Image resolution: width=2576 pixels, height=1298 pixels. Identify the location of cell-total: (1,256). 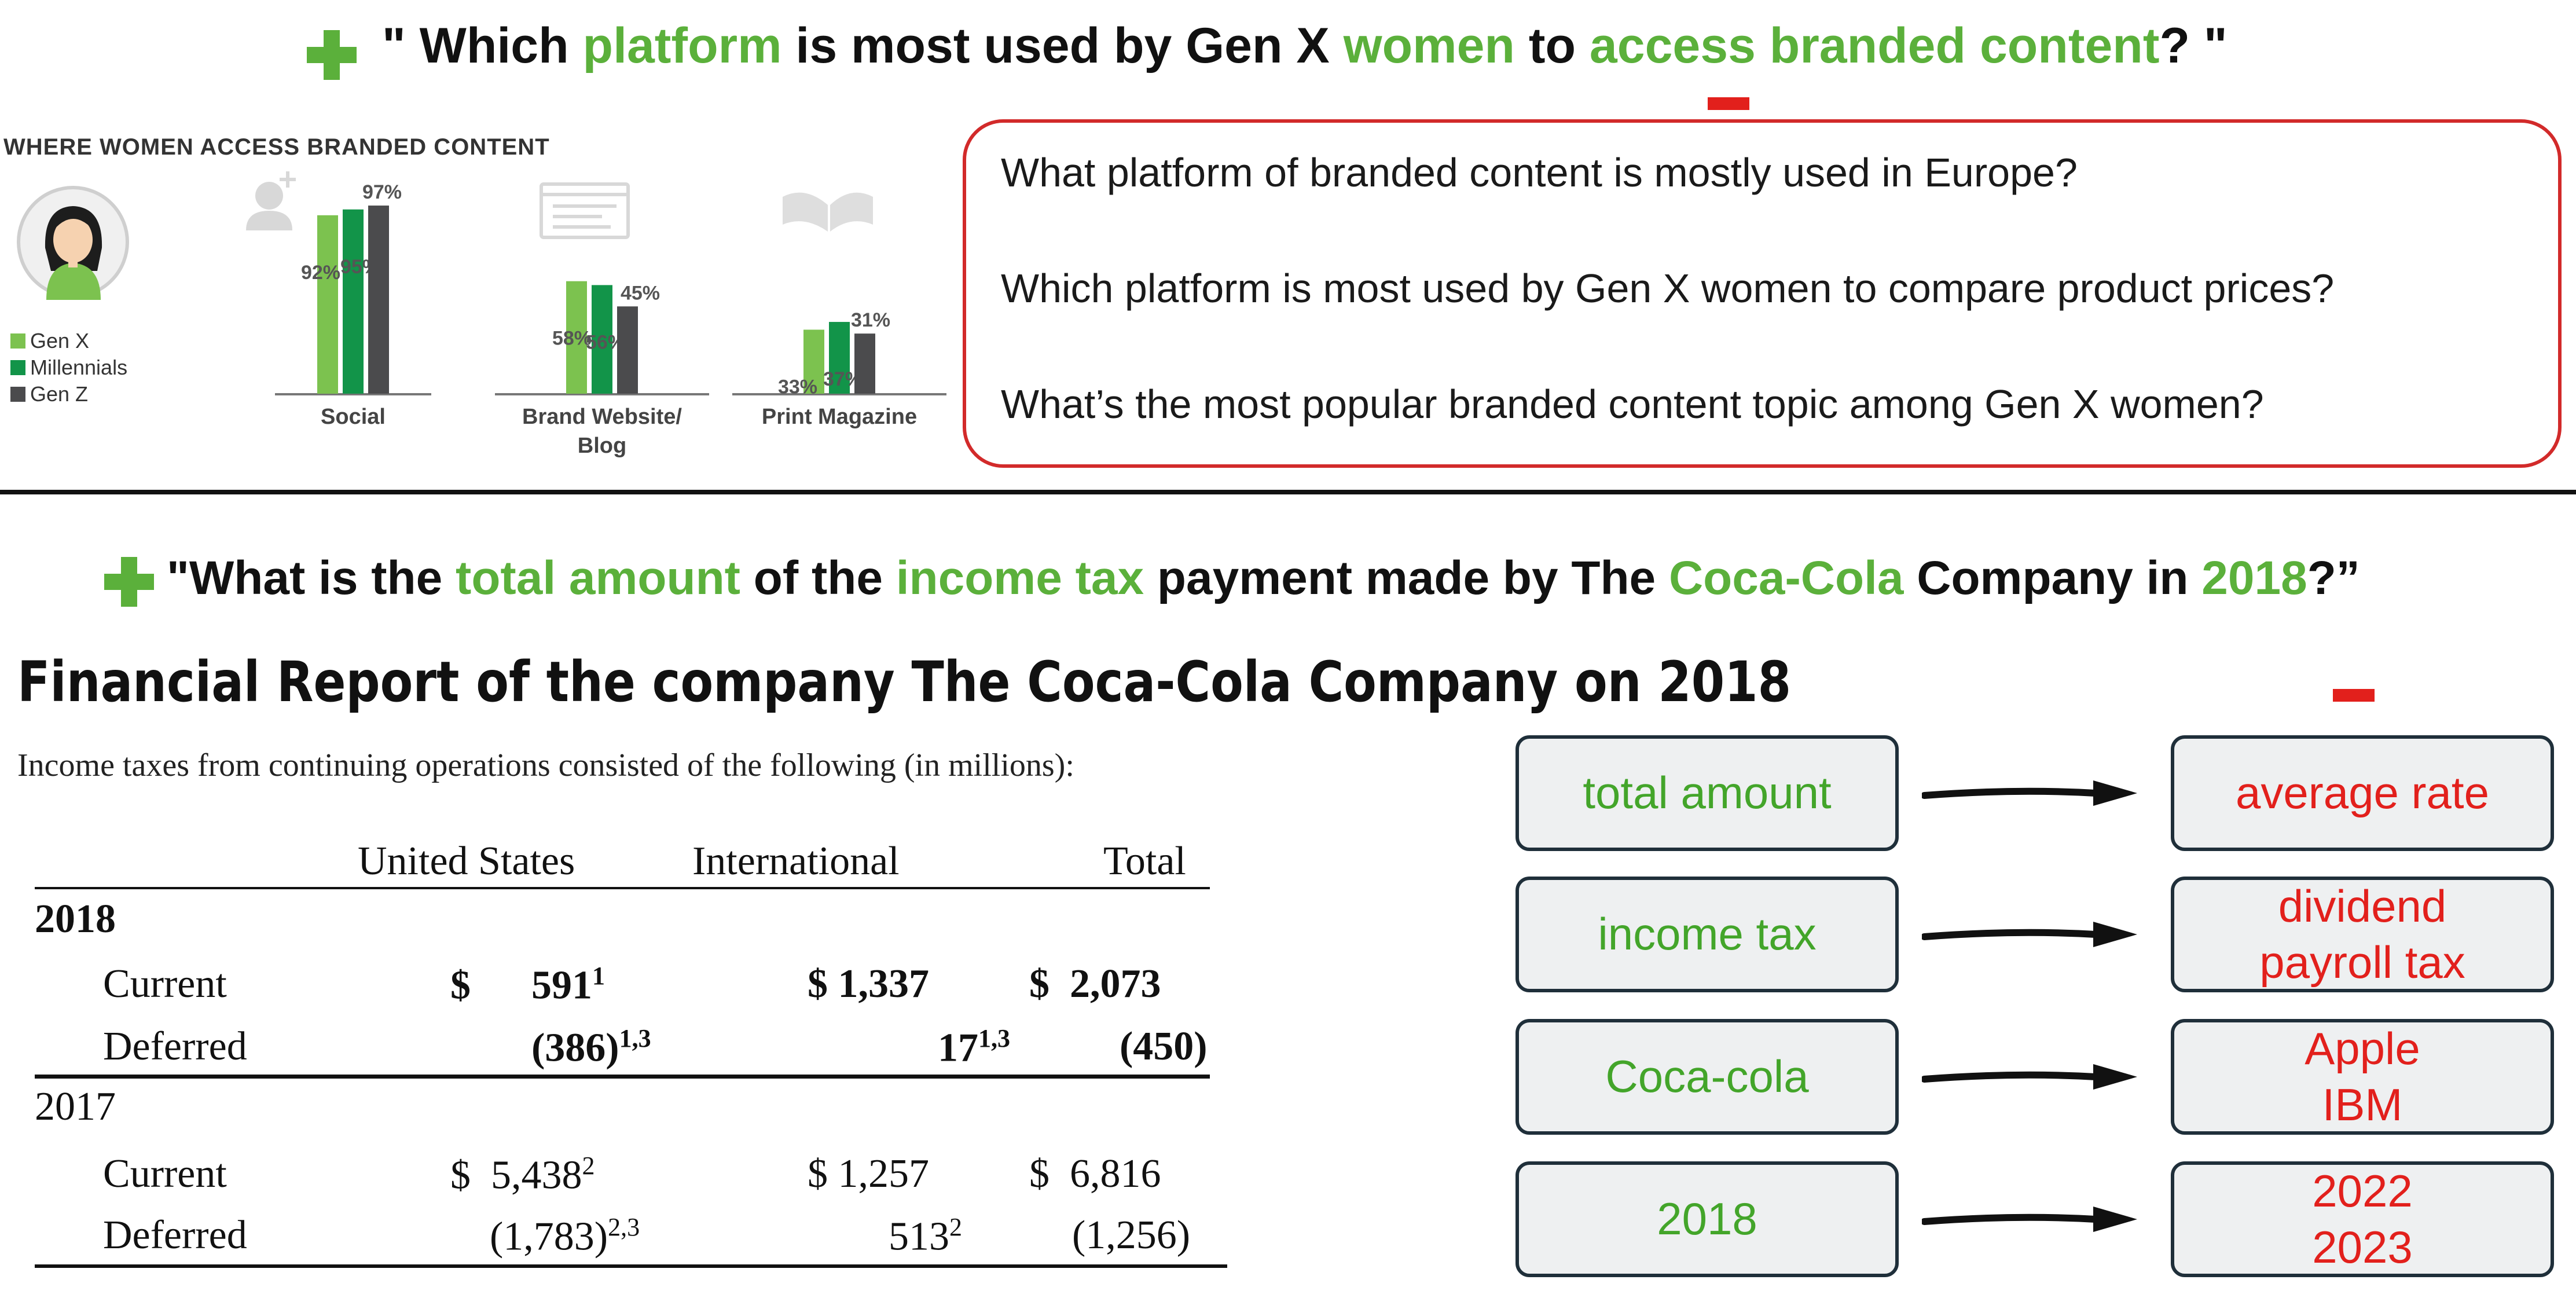
(1131, 1235).